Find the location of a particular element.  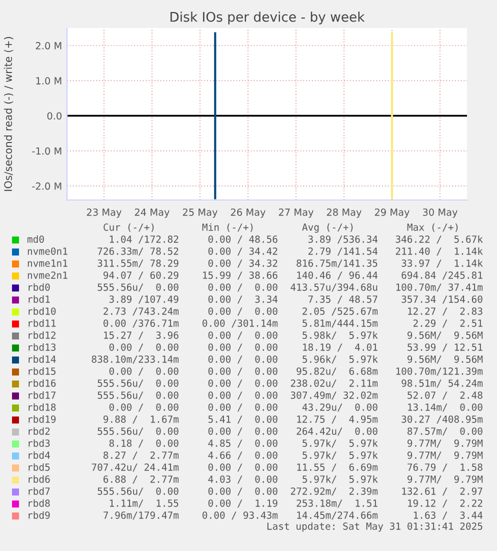

text: 0.00 / 34.42 is located at coordinates (243, 251).